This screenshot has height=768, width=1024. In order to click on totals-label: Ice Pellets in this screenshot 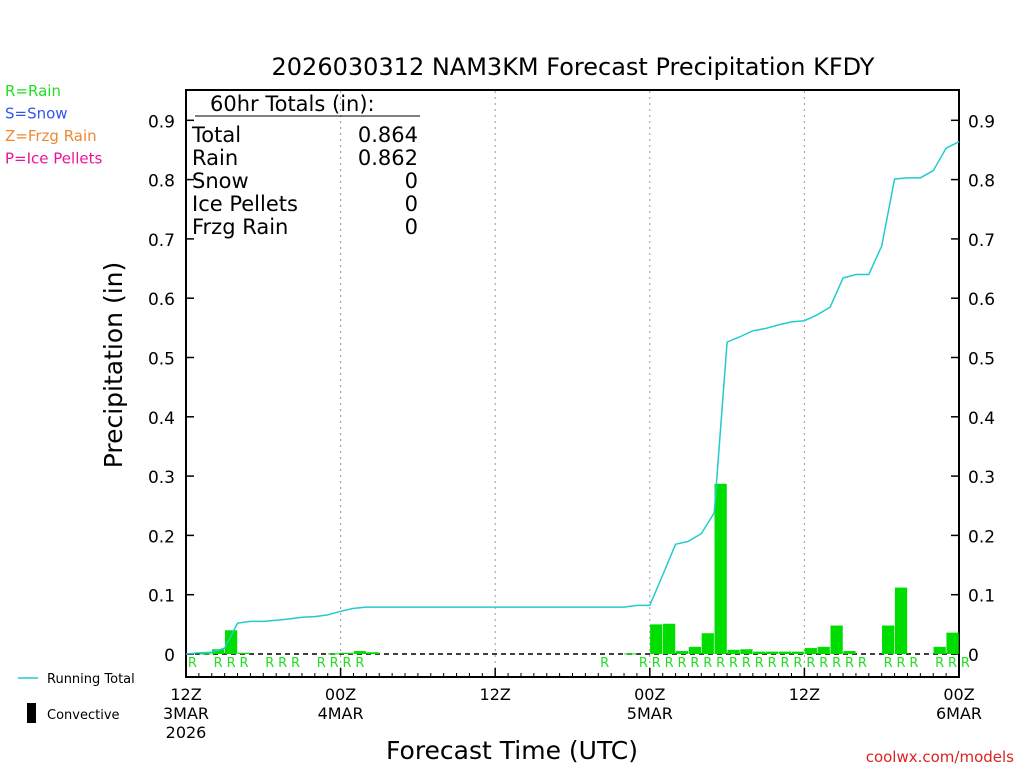, I will do `click(245, 204)`.